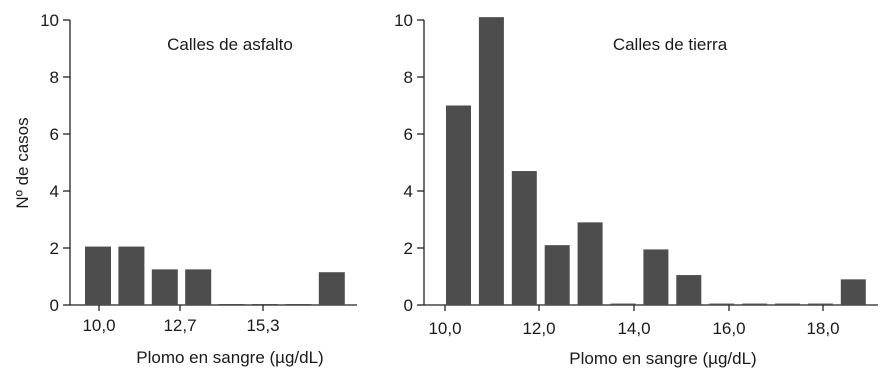  What do you see at coordinates (179, 325) in the screenshot?
I see `x-tick-label: 12,7` at bounding box center [179, 325].